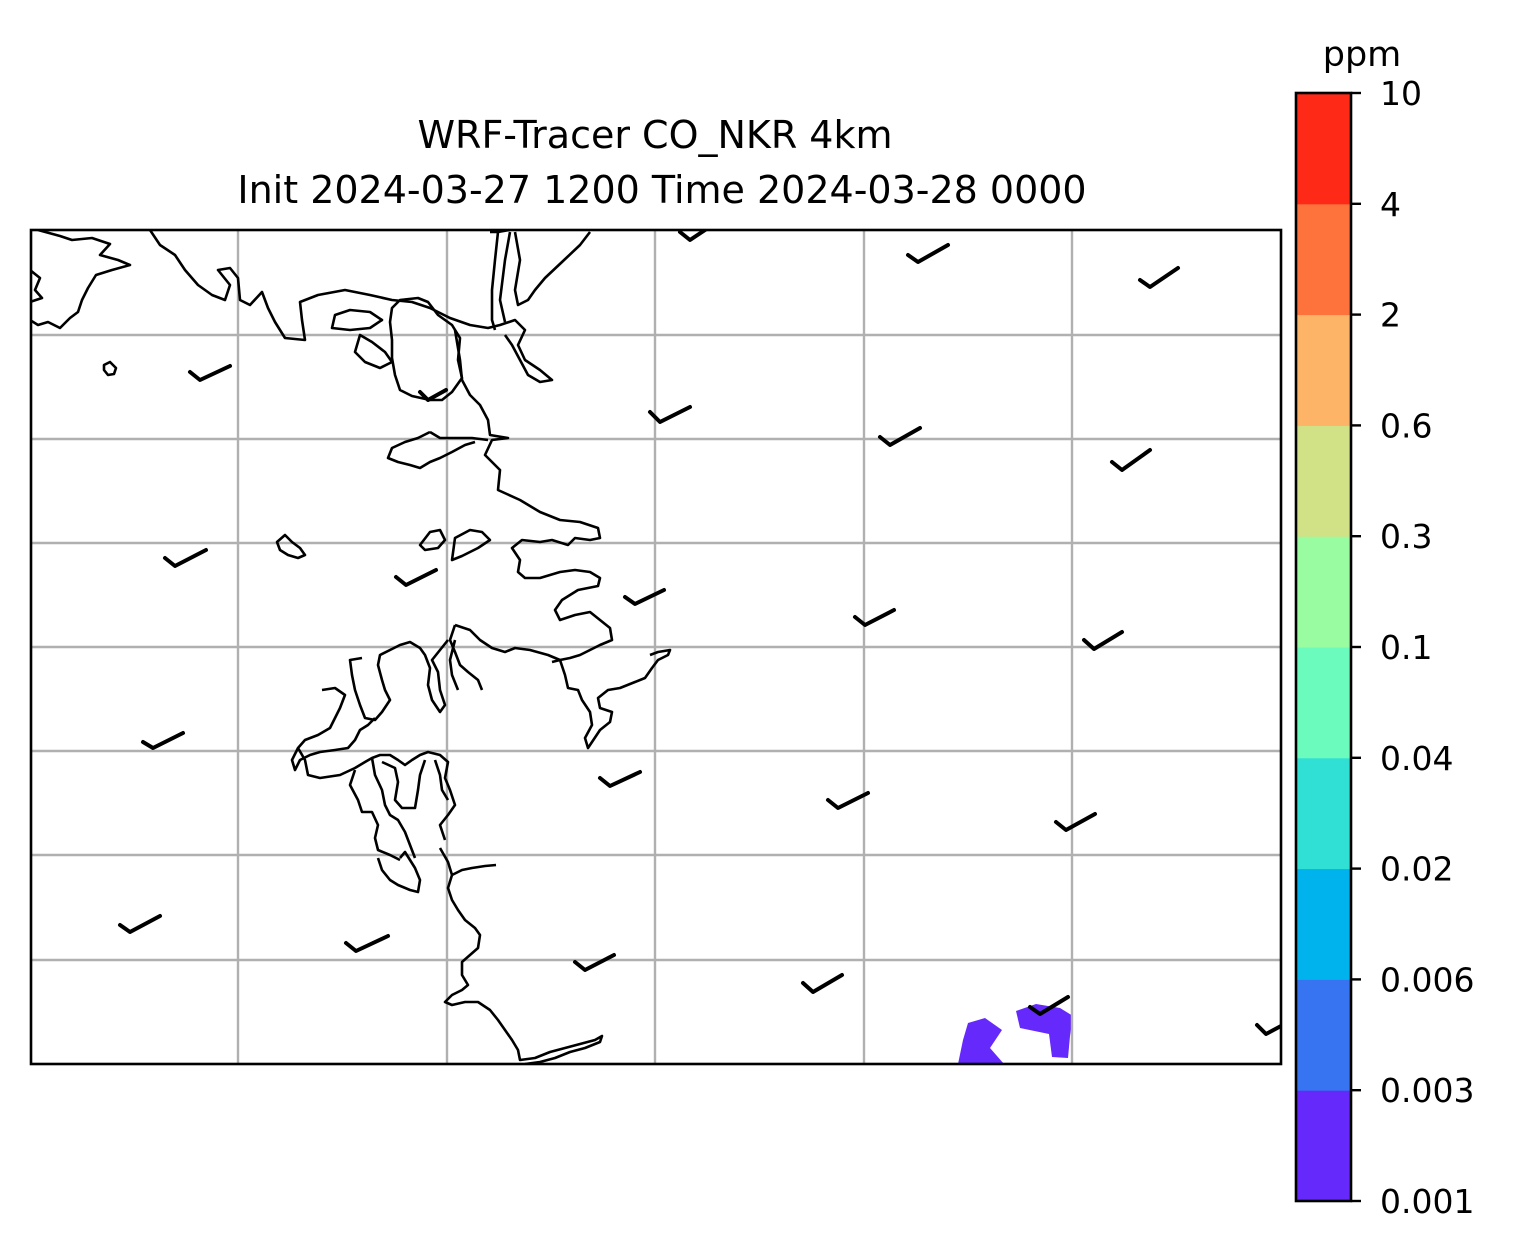 The height and width of the screenshot is (1256, 1528). What do you see at coordinates (1015, 1034) in the screenshot?
I see `tracer-concentration-patch` at bounding box center [1015, 1034].